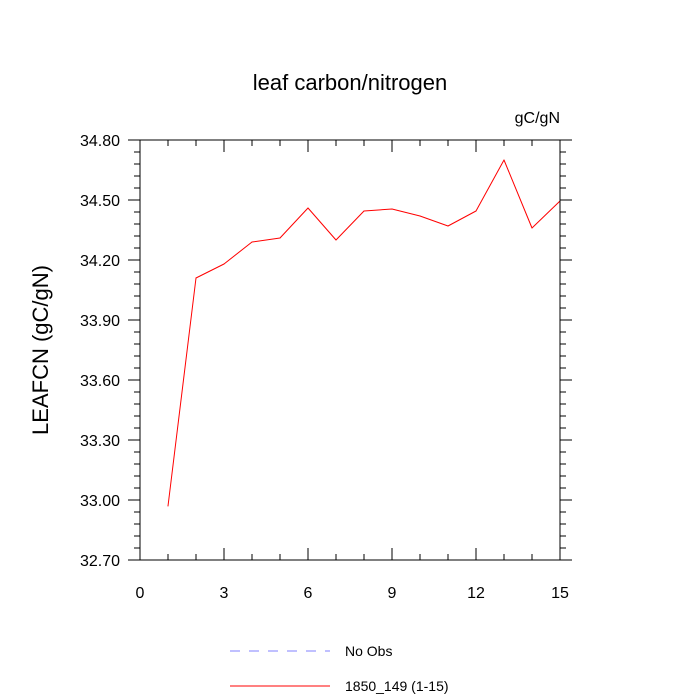  What do you see at coordinates (100, 561) in the screenshot?
I see `y-tick-label: 32.70` at bounding box center [100, 561].